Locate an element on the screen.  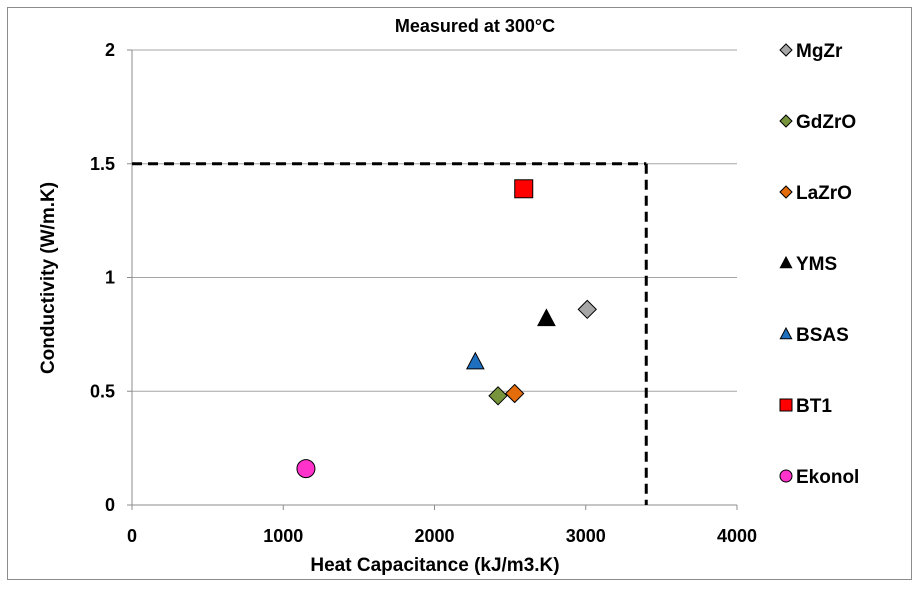
point-yms is located at coordinates (546, 317).